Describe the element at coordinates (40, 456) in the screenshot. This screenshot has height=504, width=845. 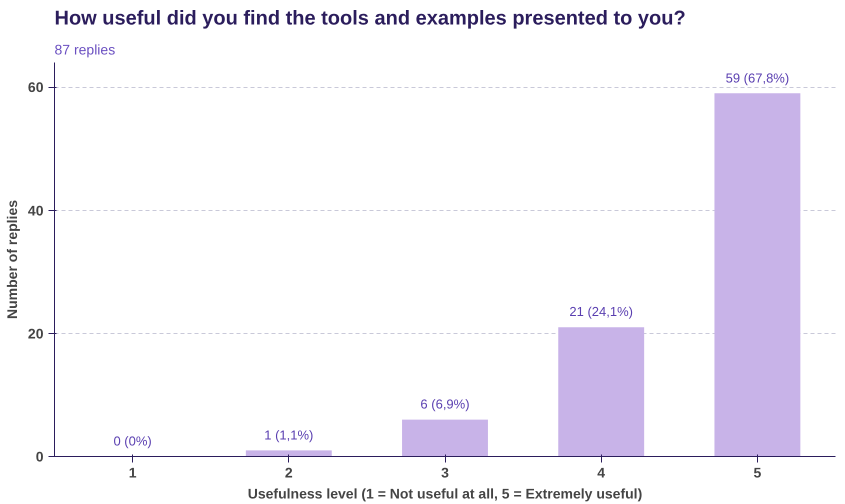
I see `y-tick-label: 0` at that location.